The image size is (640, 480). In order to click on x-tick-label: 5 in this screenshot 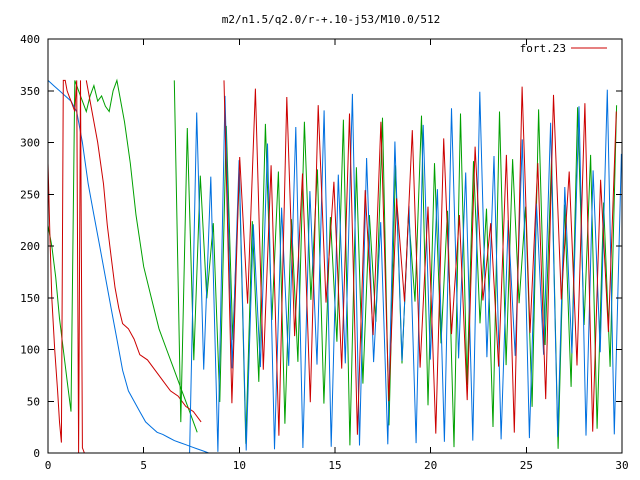, I will do `click(143, 465)`.